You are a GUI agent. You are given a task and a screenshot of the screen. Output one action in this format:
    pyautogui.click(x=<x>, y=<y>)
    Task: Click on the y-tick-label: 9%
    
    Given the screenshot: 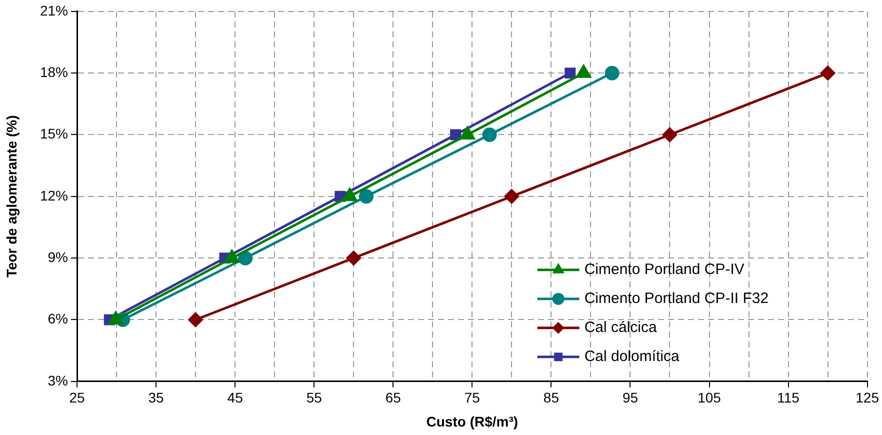 What is the action you would take?
    pyautogui.click(x=58, y=256)
    